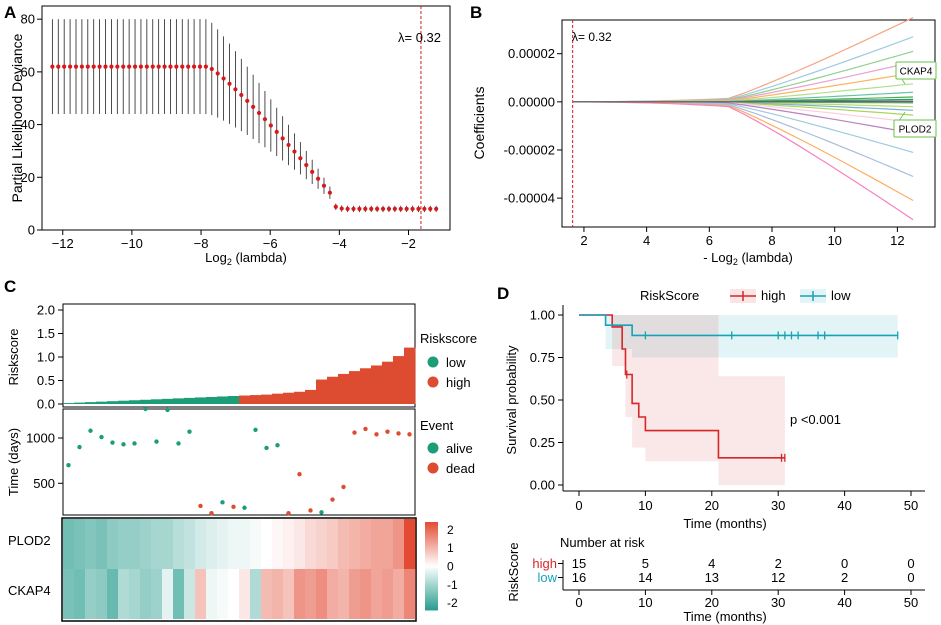 The width and height of the screenshot is (941, 625). I want to click on d-table-row-label: high, so click(544, 563).